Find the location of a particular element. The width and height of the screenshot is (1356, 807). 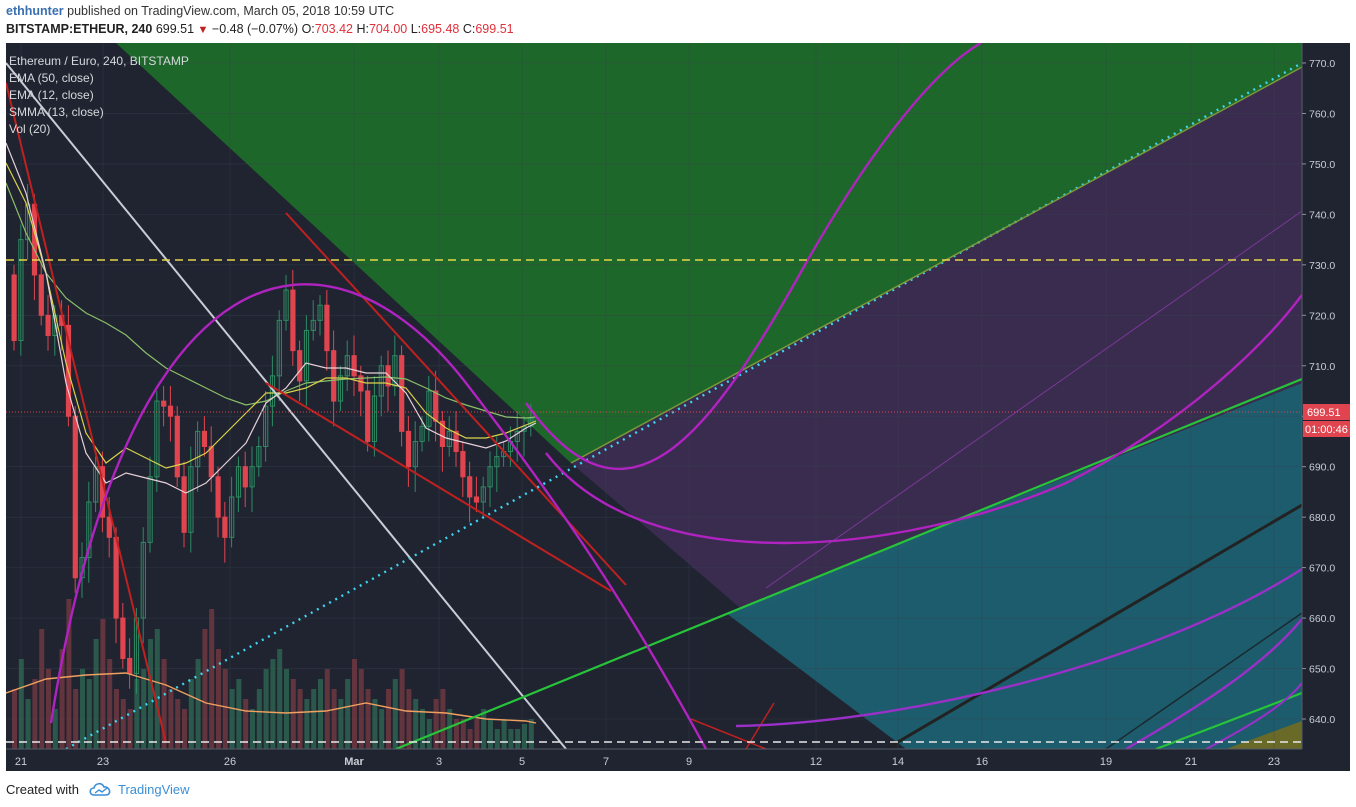

price-tick-label: 650.0 is located at coordinates (1322, 670).